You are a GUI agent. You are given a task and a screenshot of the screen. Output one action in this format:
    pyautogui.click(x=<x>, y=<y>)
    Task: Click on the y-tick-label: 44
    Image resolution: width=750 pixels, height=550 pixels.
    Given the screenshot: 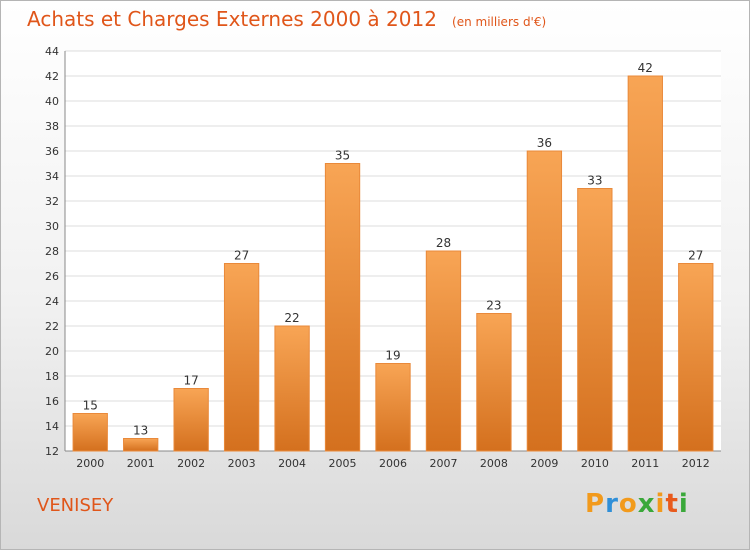 What is the action you would take?
    pyautogui.click(x=52, y=51)
    